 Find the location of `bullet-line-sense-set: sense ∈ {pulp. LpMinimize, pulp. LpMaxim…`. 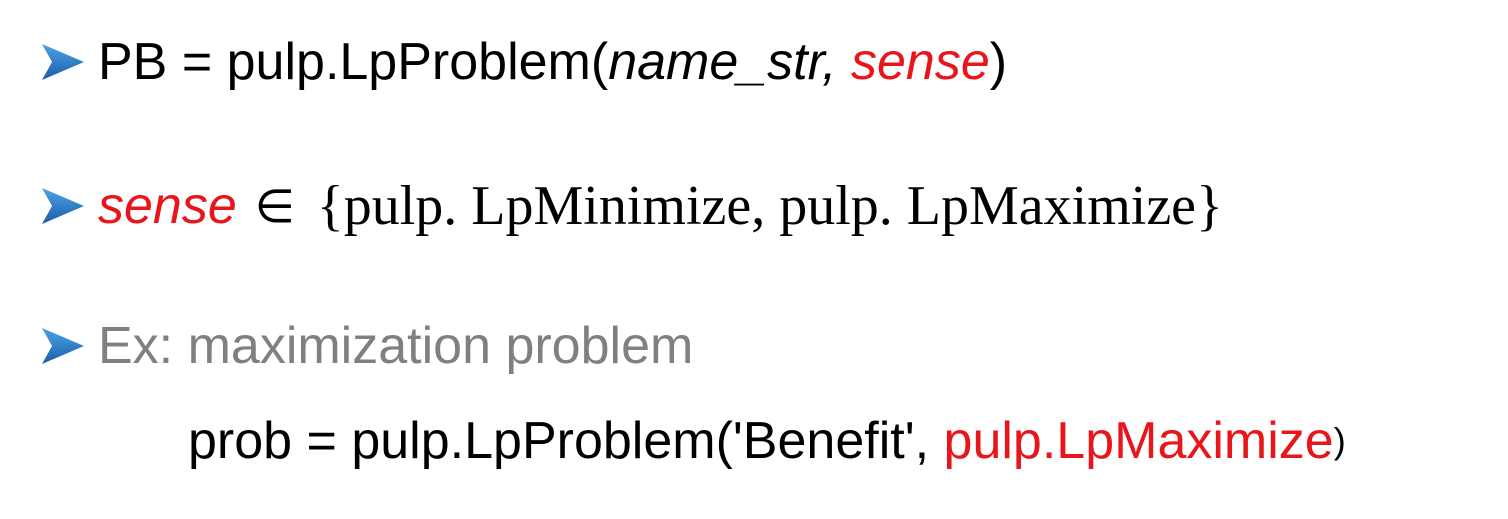

bullet-line-sense-set: sense ∈ {pulp. LpMinimize, pulp. LpMaxim… is located at coordinates (631, 206).